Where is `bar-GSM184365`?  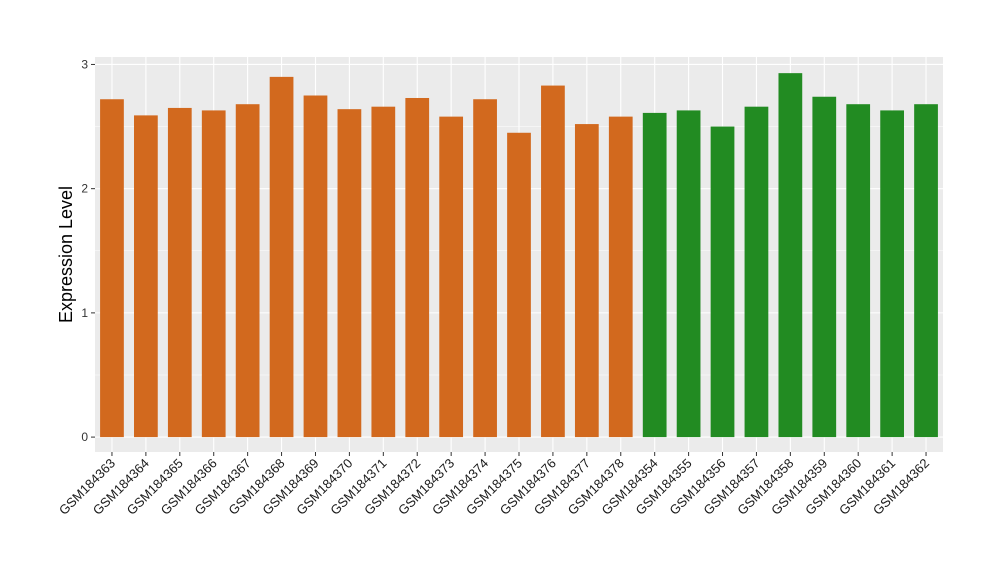
bar-GSM184365 is located at coordinates (179, 272).